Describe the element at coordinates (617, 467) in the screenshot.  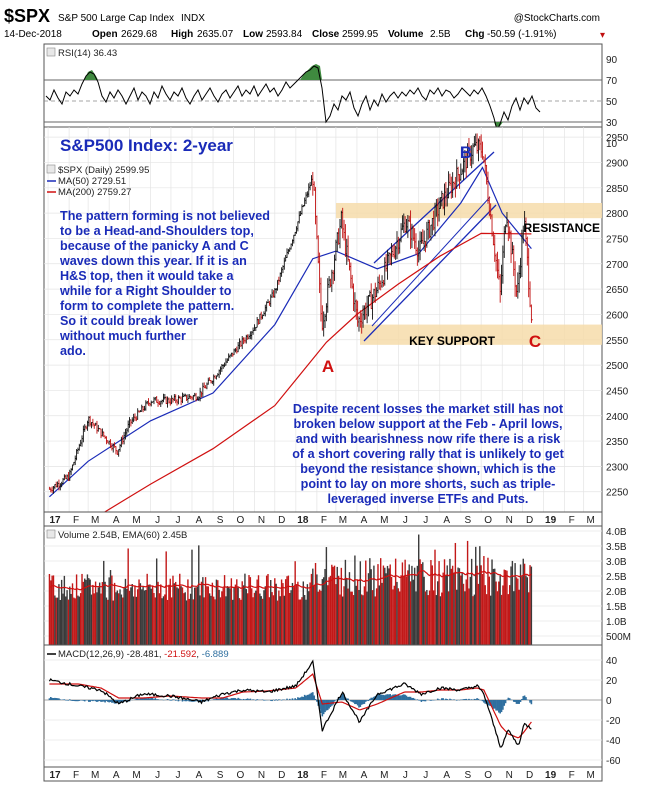
I see `price-tick-label: 2300` at that location.